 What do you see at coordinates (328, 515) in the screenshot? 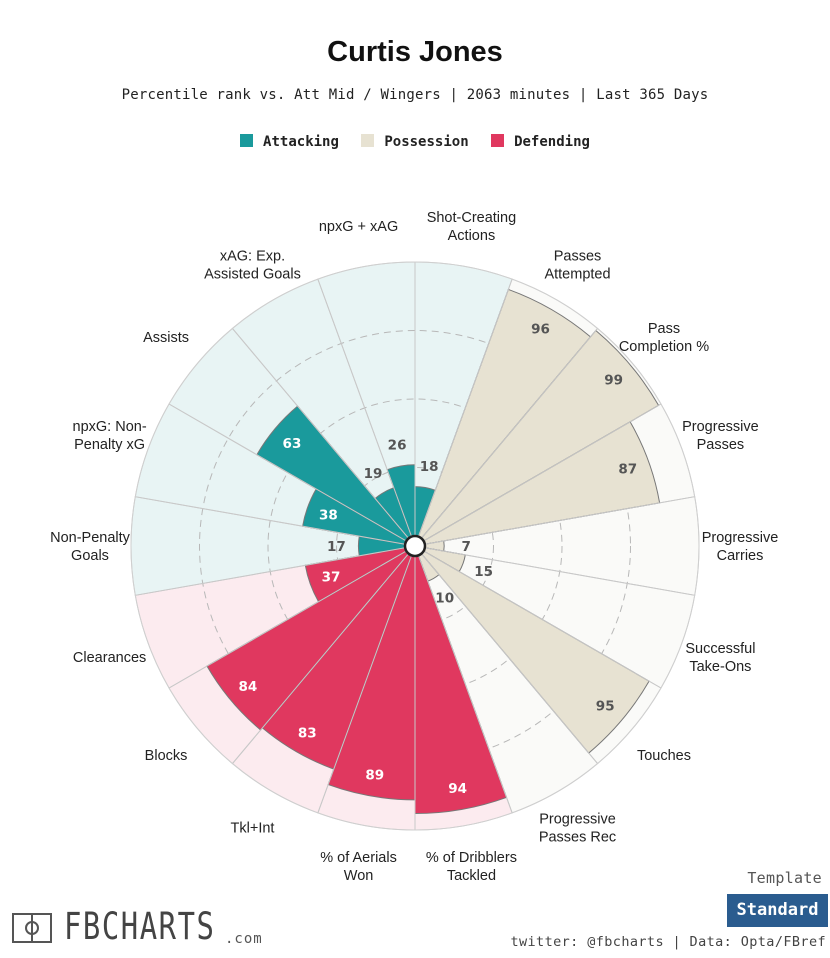
I see `value-label-npxg-non-penalty-xg: 38` at bounding box center [328, 515].